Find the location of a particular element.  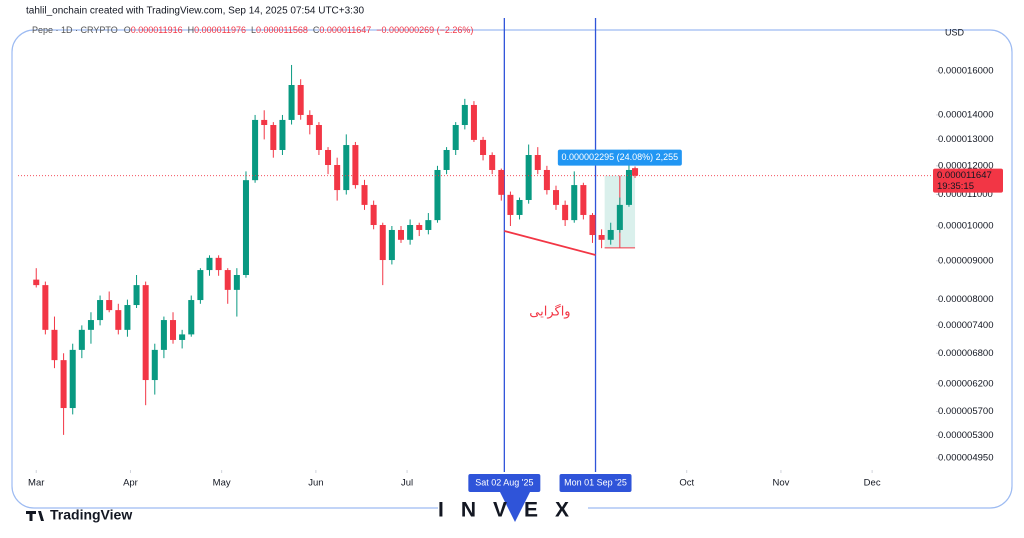

date-label: Mon 01 Sep '25 is located at coordinates (595, 482).